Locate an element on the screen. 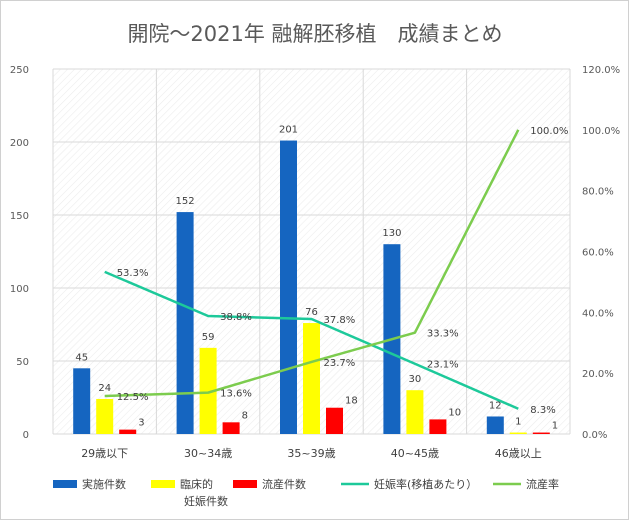 Image resolution: width=629 pixels, height=521 pixels. right-axis-ticks: 0.0% 20.0% 40.0% 60.0% 80.0% 100.0% 120.0% is located at coordinates (601, 253).